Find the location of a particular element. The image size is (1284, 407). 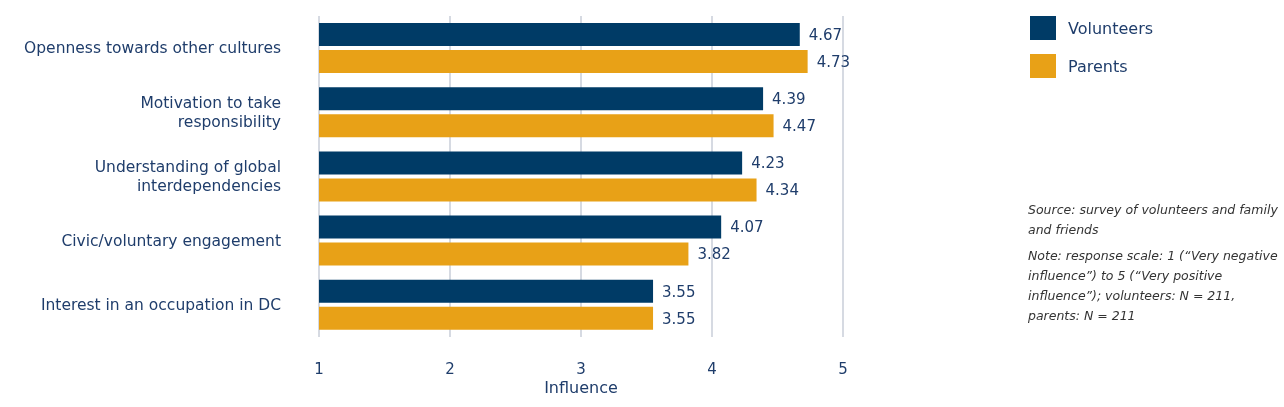

x-tick-label: 3 is located at coordinates (581, 368).